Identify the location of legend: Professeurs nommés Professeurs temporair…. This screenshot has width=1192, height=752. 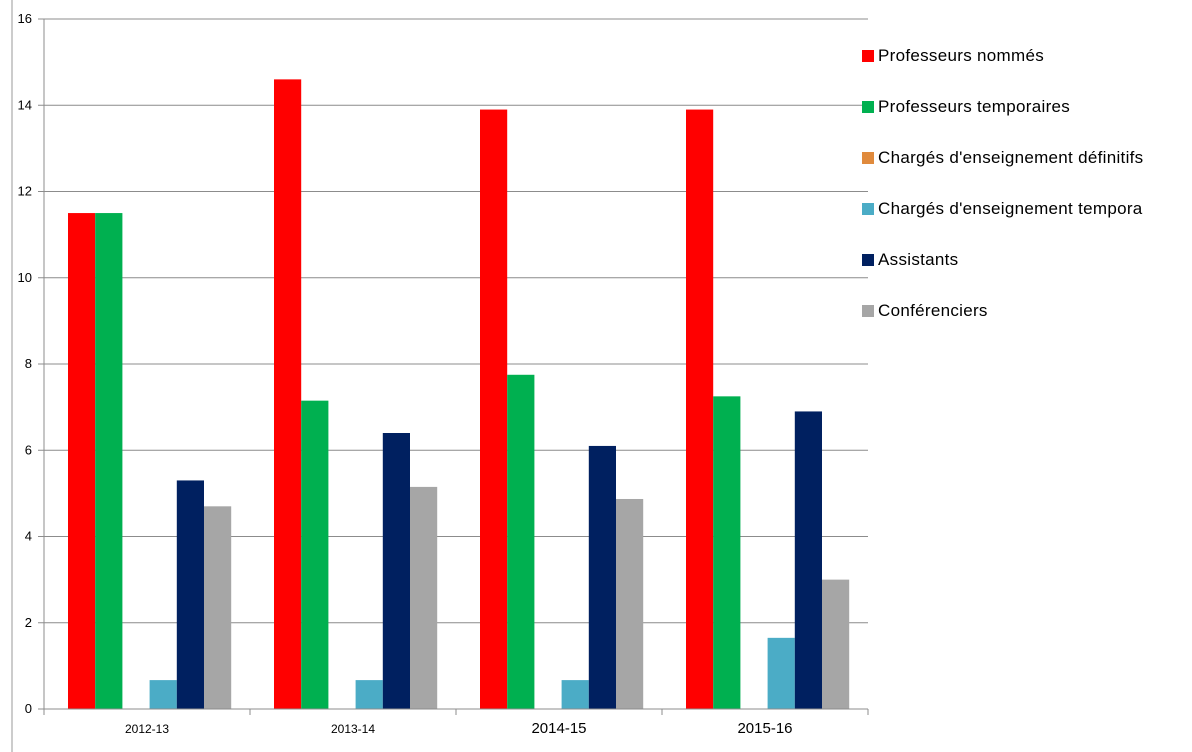
(1002, 183).